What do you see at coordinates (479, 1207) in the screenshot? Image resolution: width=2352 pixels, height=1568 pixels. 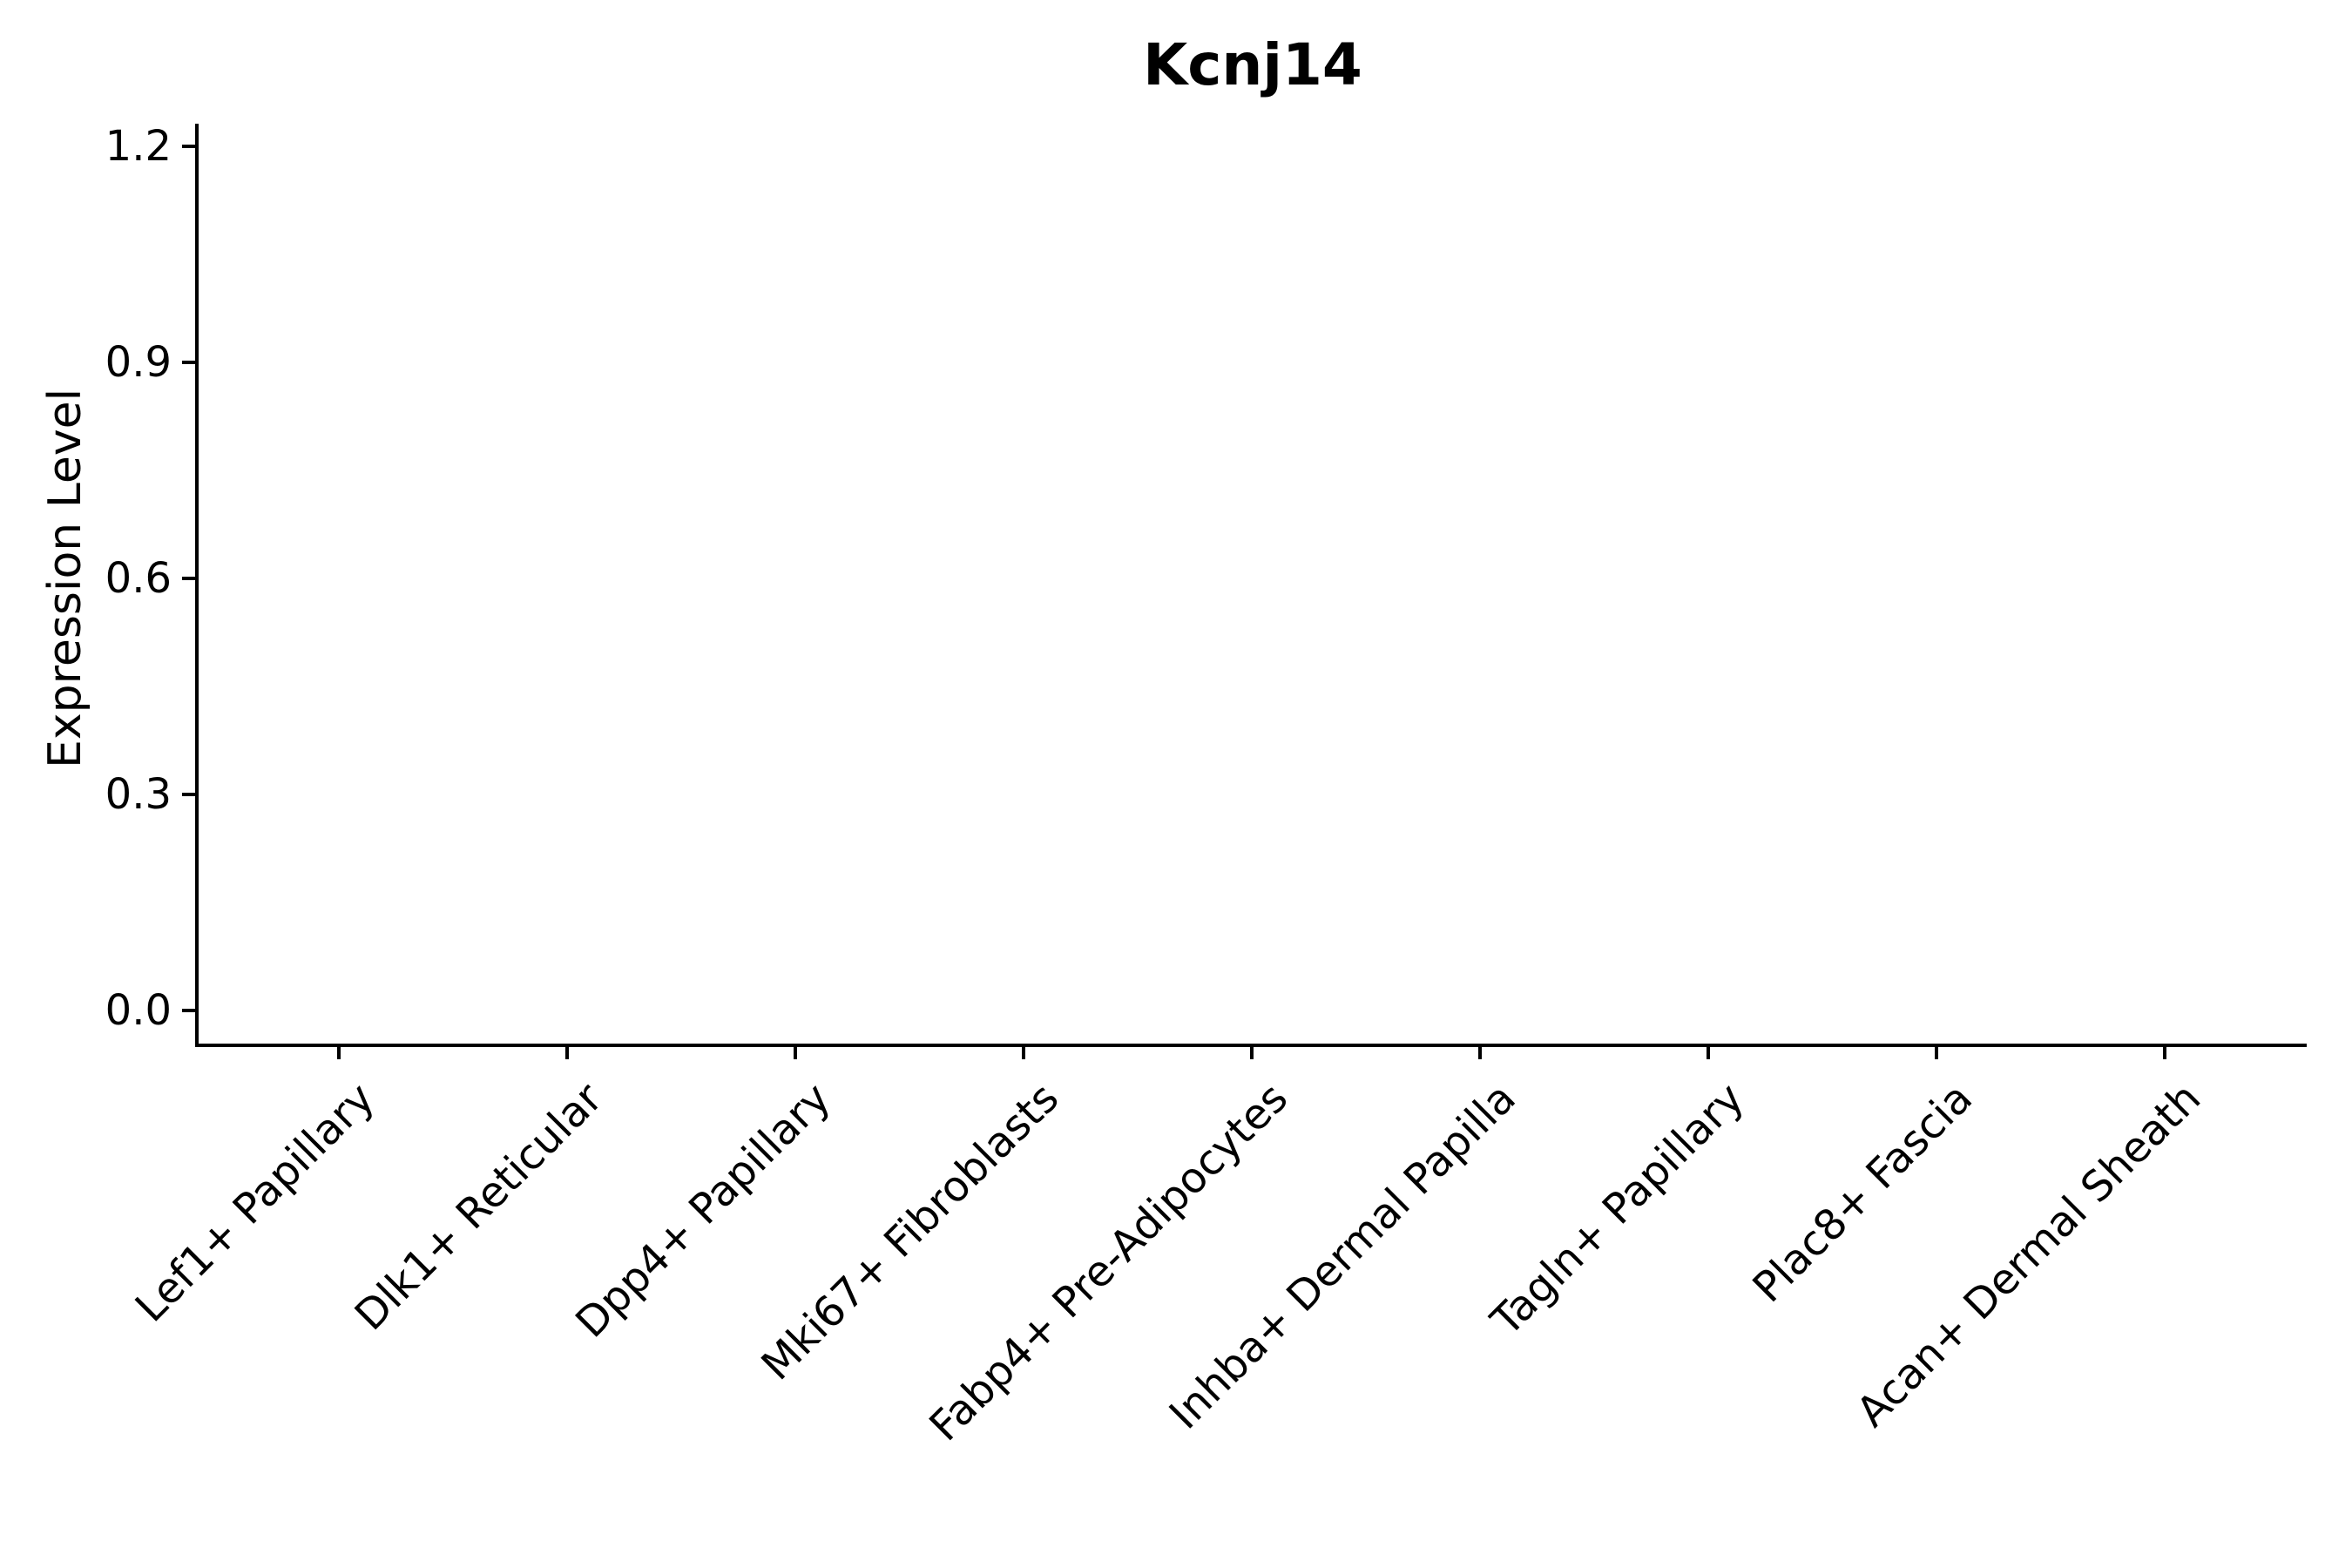 I see `x-tick-label: Dlk1+ Reticular` at bounding box center [479, 1207].